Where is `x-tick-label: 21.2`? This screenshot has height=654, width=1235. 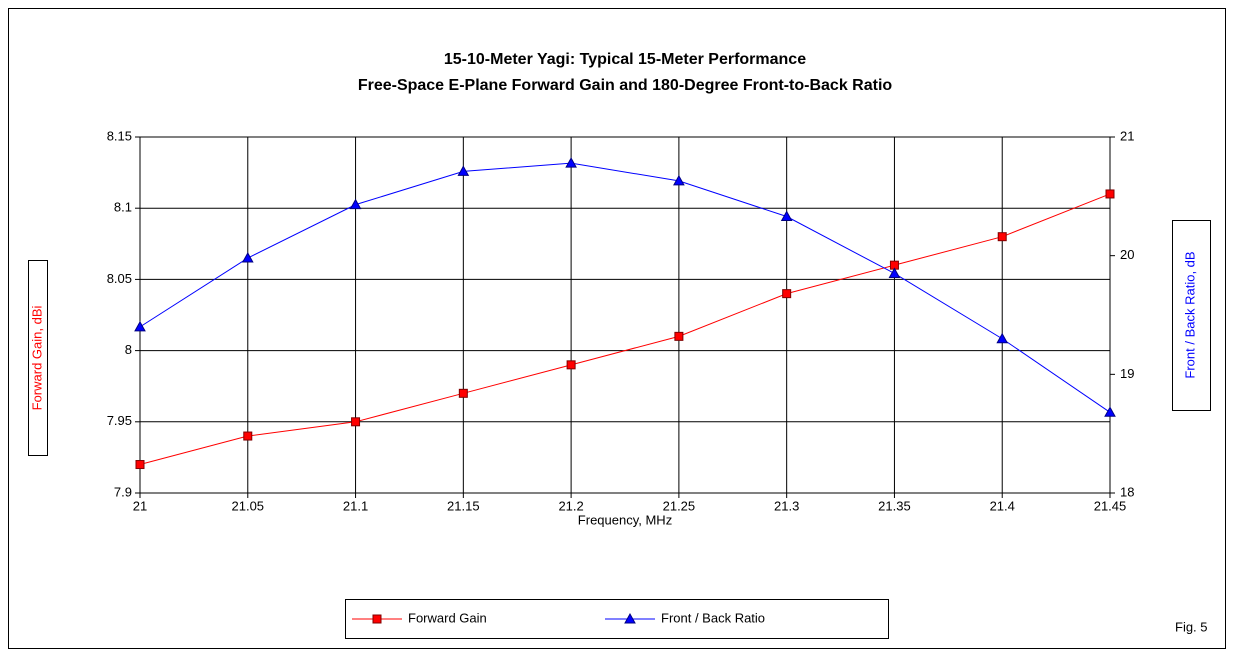 x-tick-label: 21.2 is located at coordinates (570, 505).